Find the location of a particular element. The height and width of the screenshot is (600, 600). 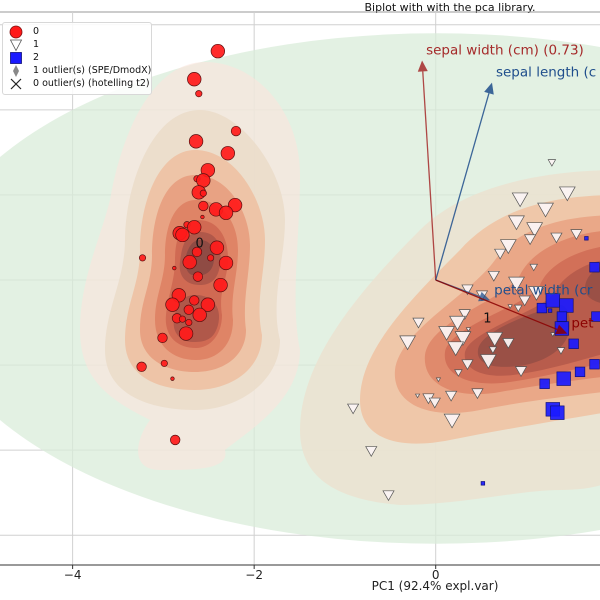

blue-square-icon is located at coordinates (16, 58).